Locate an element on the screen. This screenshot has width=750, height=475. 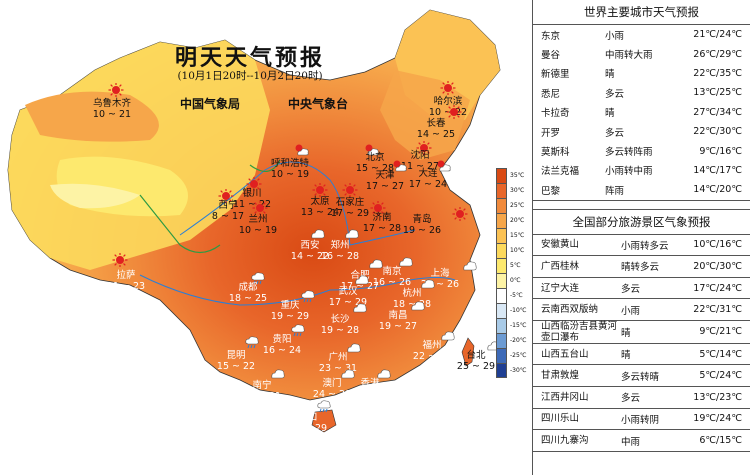
city-label: 太原 13 ~ 24 is located at coordinates (320, 207).